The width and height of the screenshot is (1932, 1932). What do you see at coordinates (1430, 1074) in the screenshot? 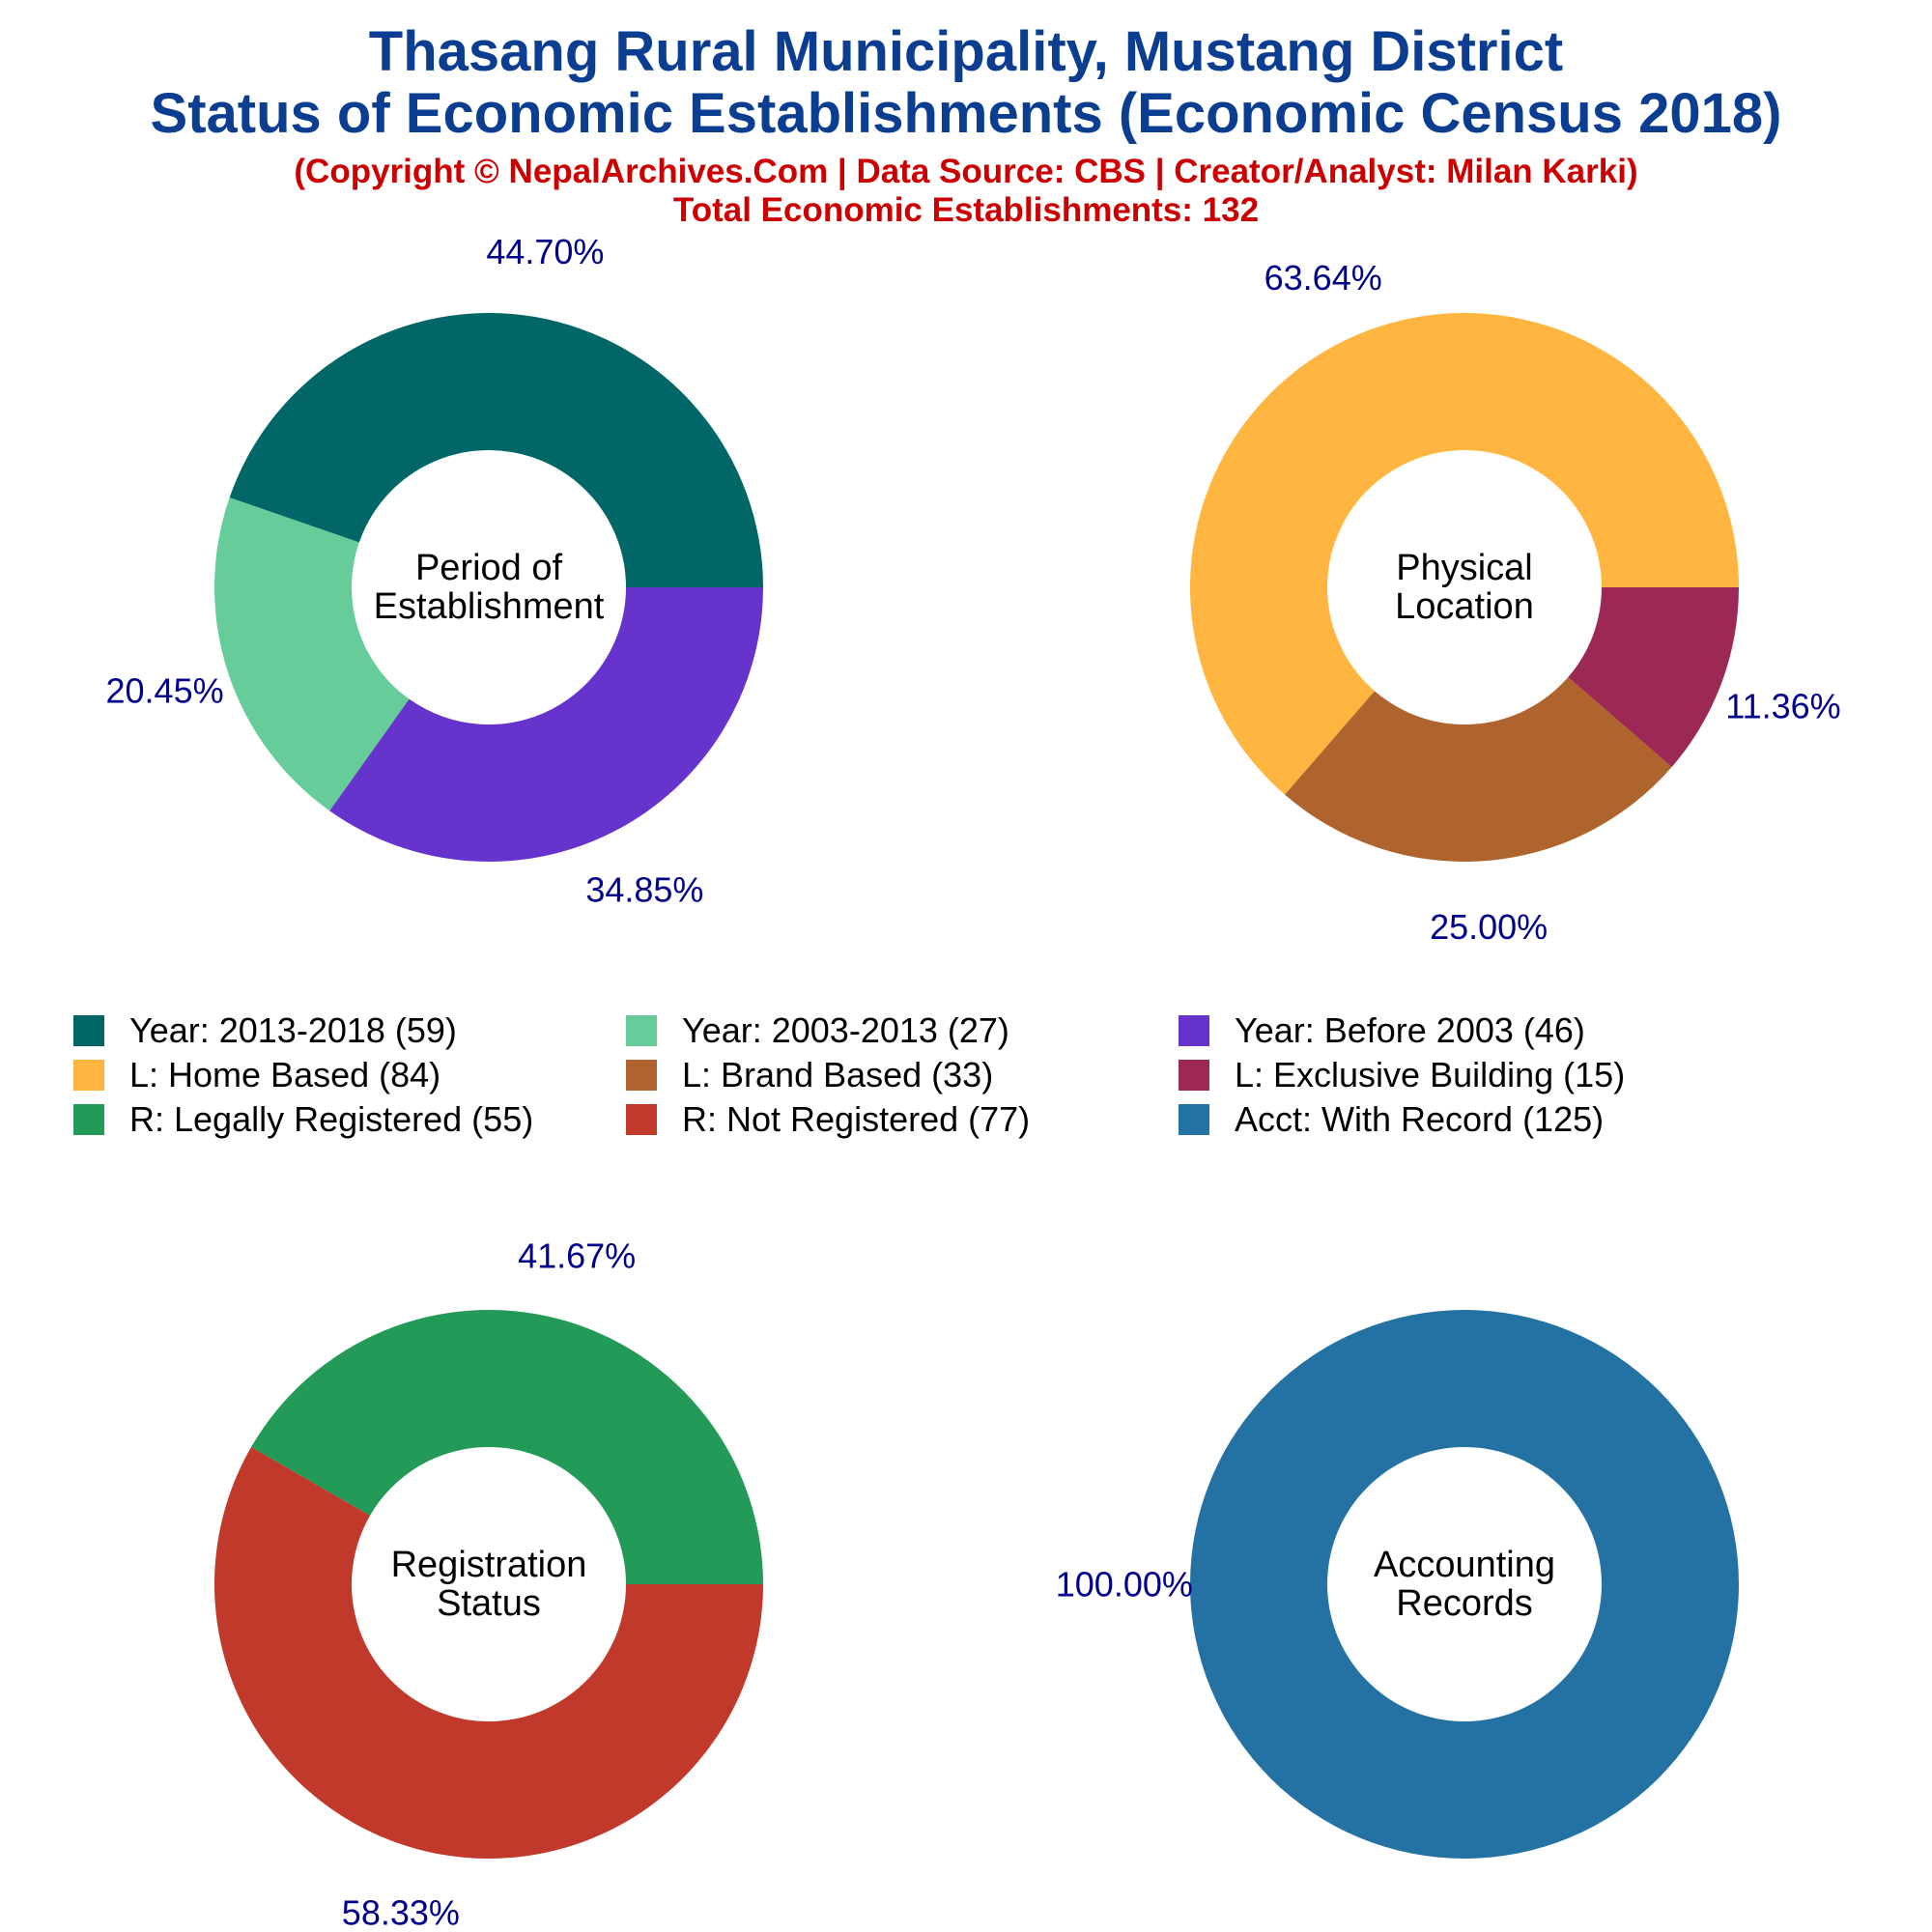
I see `legend-label: L: Exclusive Building (15)` at bounding box center [1430, 1074].